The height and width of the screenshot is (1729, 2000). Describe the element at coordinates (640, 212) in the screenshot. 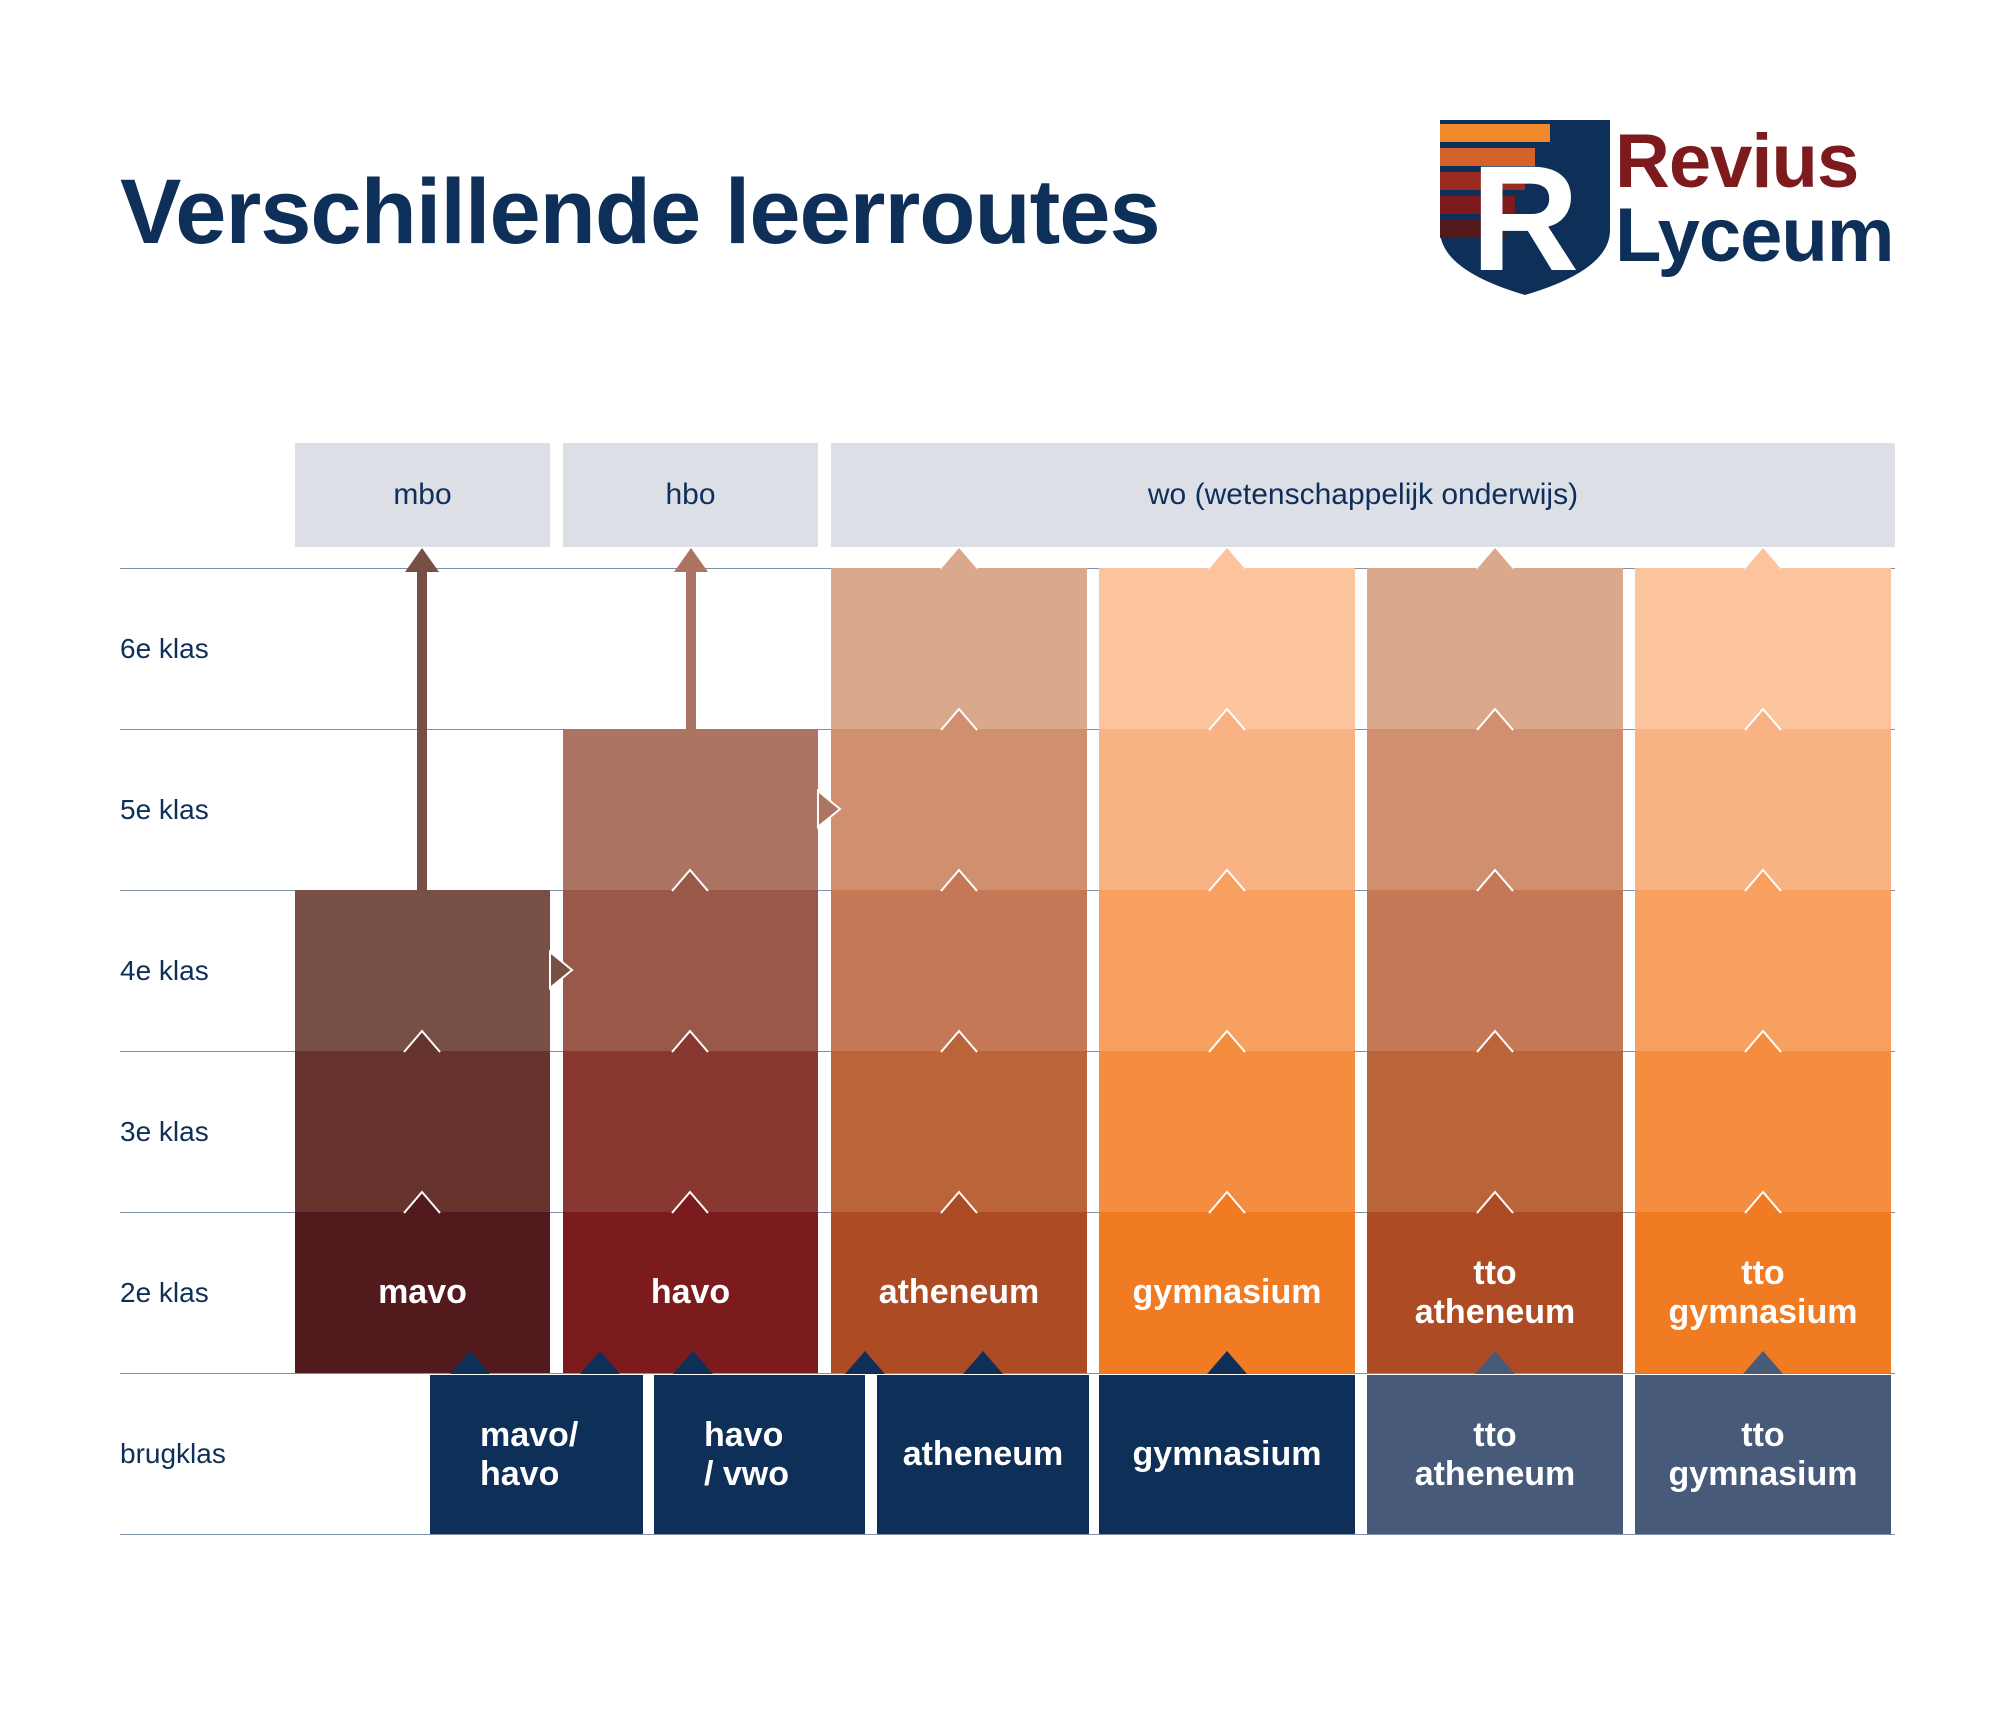

I see `page-title: Verschillende leerroutes` at that location.